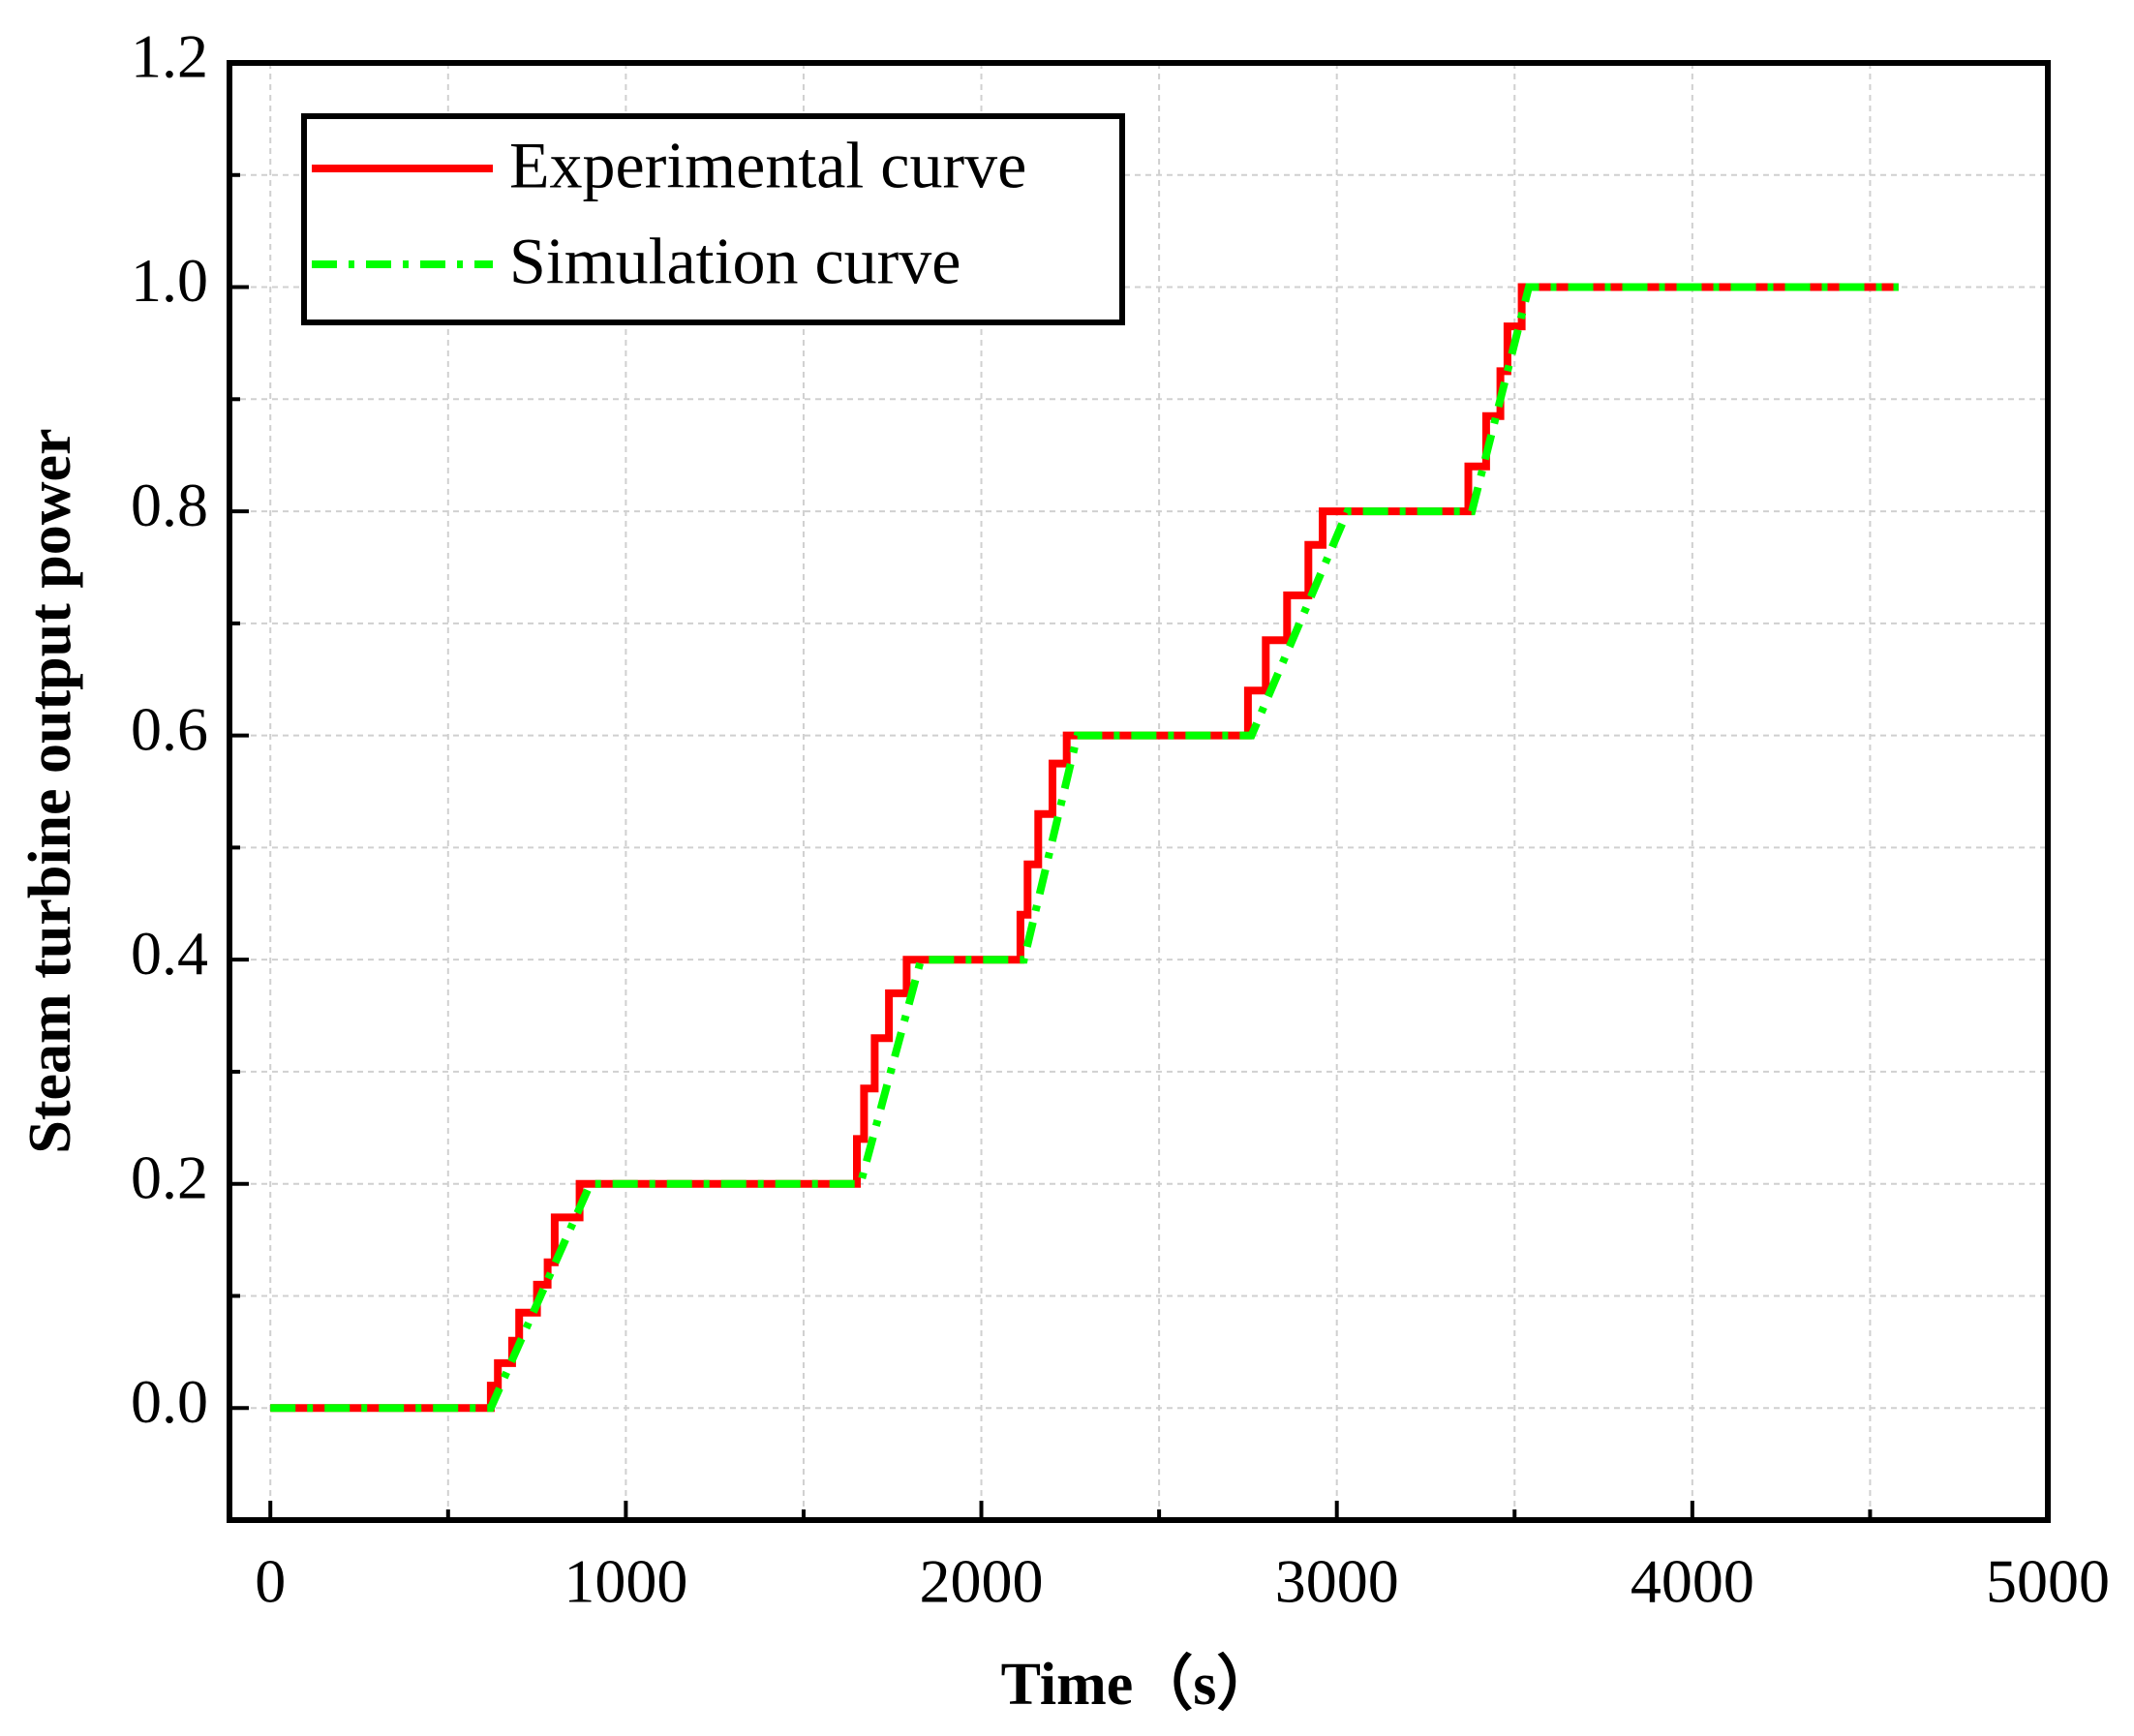 Image resolution: width=2134 pixels, height=1736 pixels. Describe the element at coordinates (1337, 1581) in the screenshot. I see `x-tick-label: 3000` at that location.